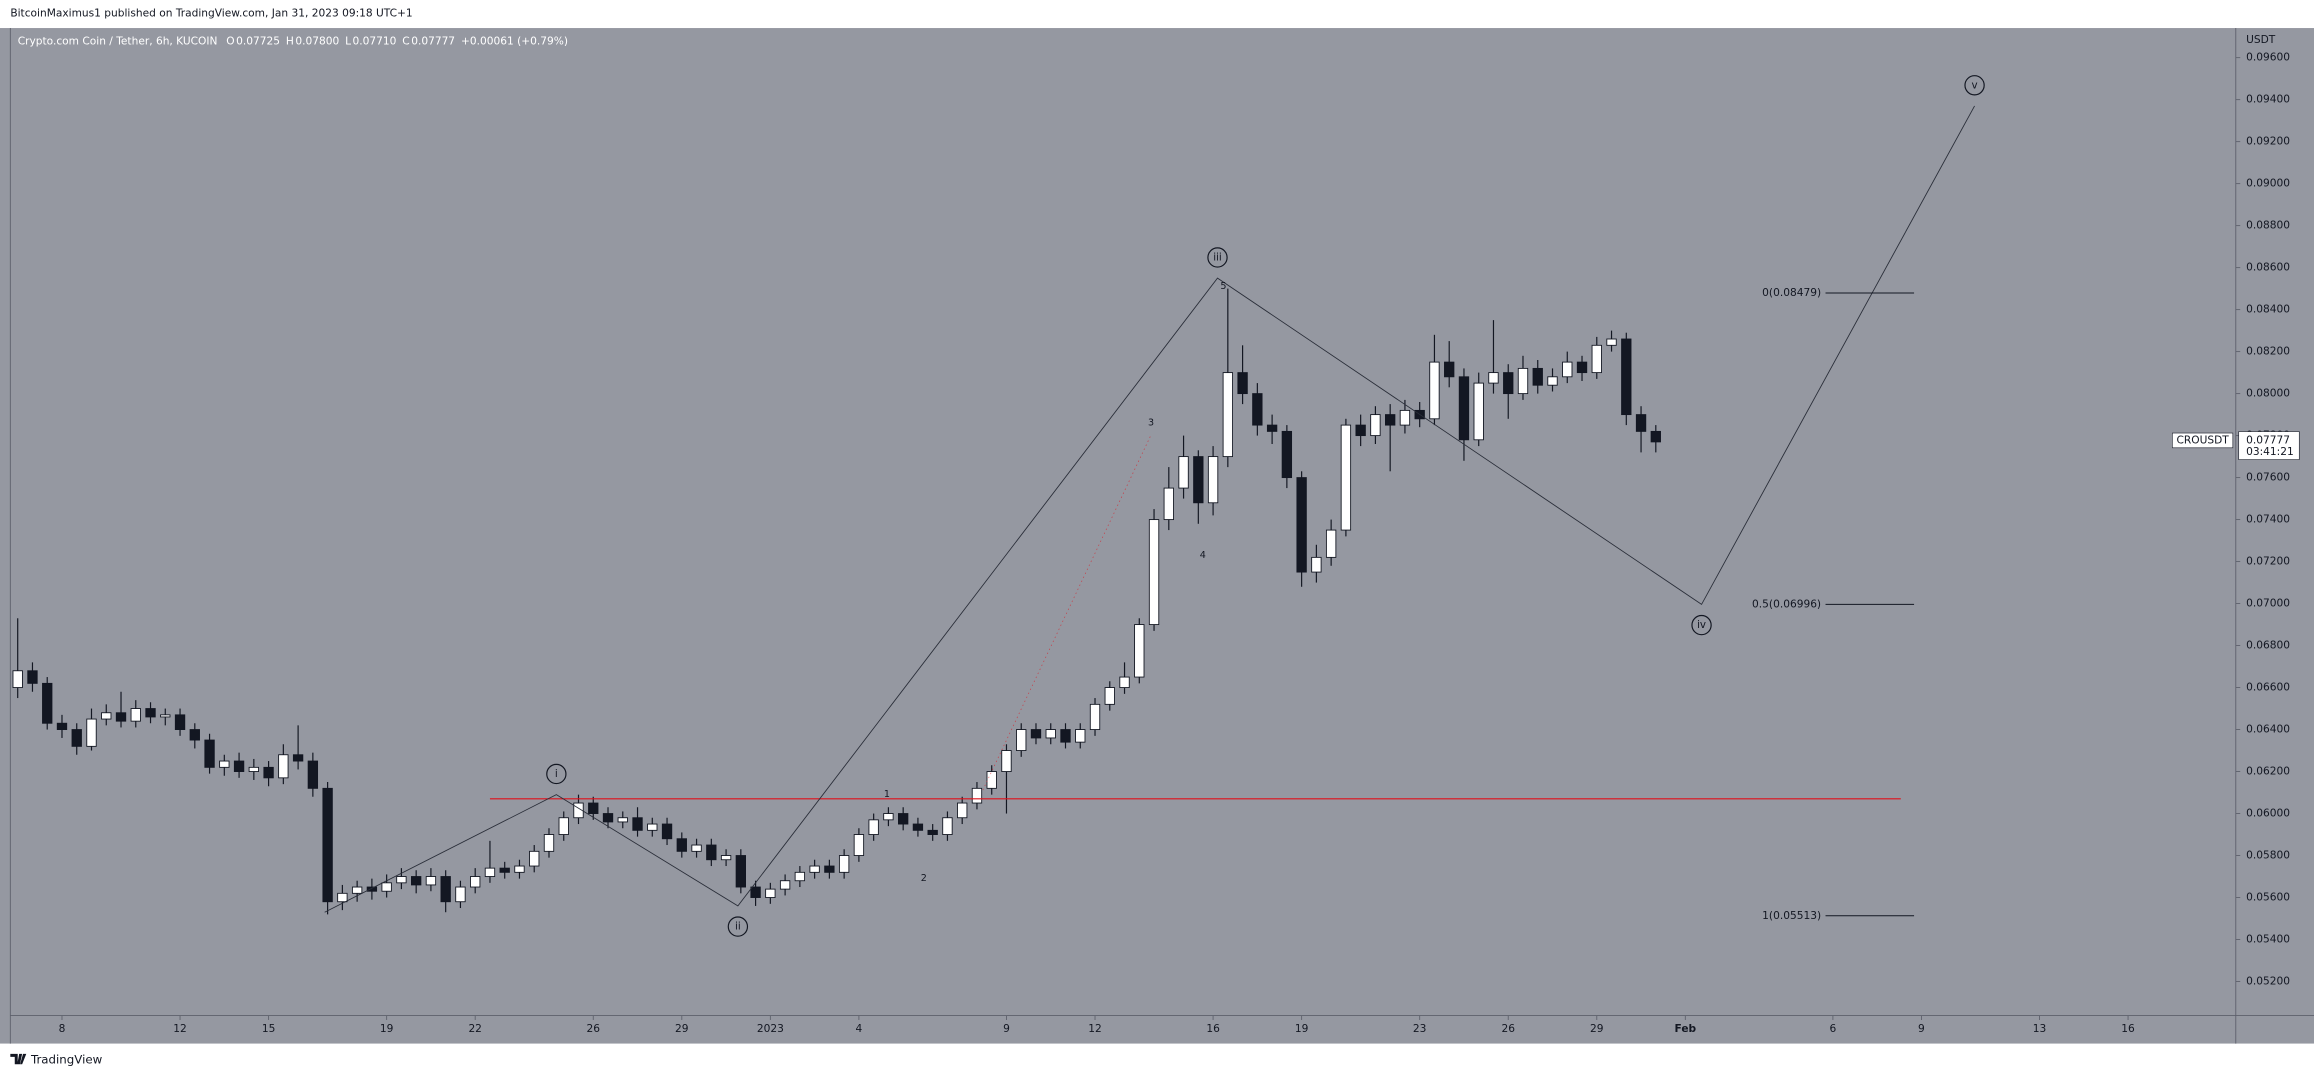 The image size is (2314, 1079). What do you see at coordinates (118, 40) in the screenshot?
I see `legend-symbol: Crypto.com Coin / Tether, 6h, KUCOIN` at bounding box center [118, 40].